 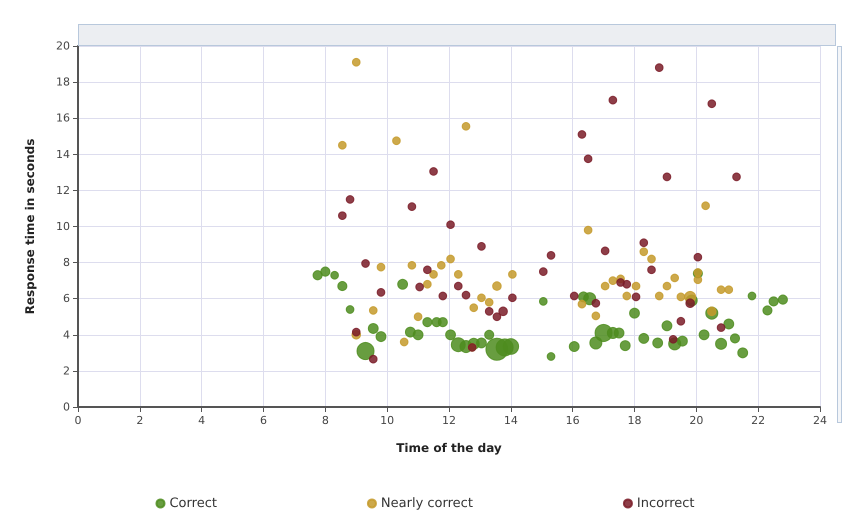 What do you see at coordinates (66, 335) in the screenshot?
I see `y-tick-label: 4` at bounding box center [66, 335].